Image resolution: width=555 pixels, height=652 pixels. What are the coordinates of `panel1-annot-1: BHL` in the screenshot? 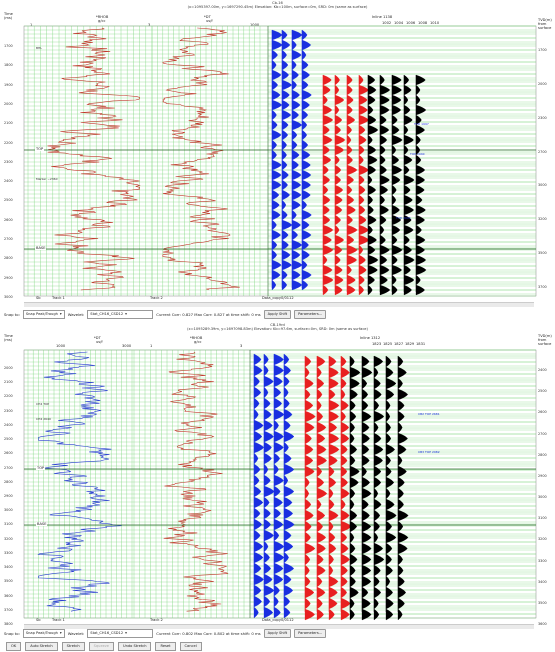 It's located at (39, 48).